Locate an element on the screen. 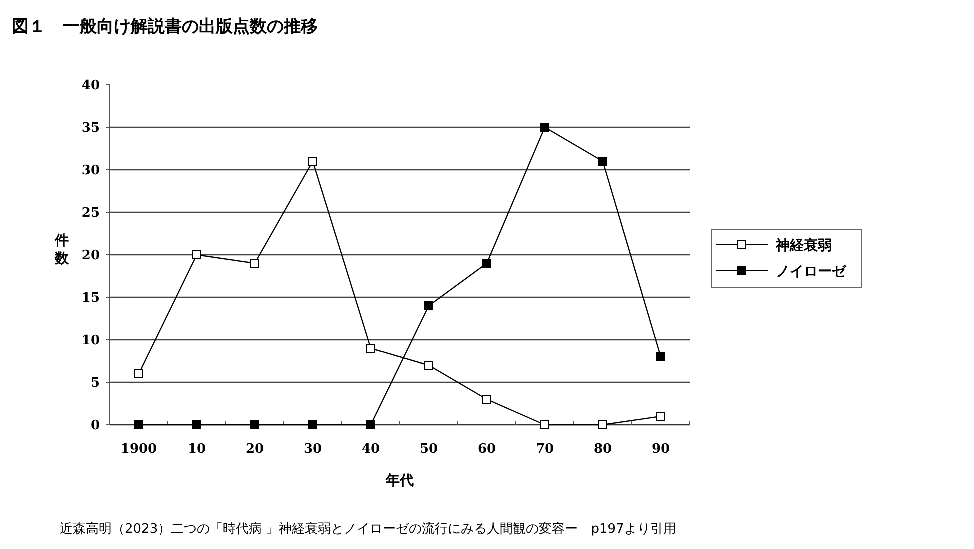  y-tick-label: 20 is located at coordinates (91, 256).